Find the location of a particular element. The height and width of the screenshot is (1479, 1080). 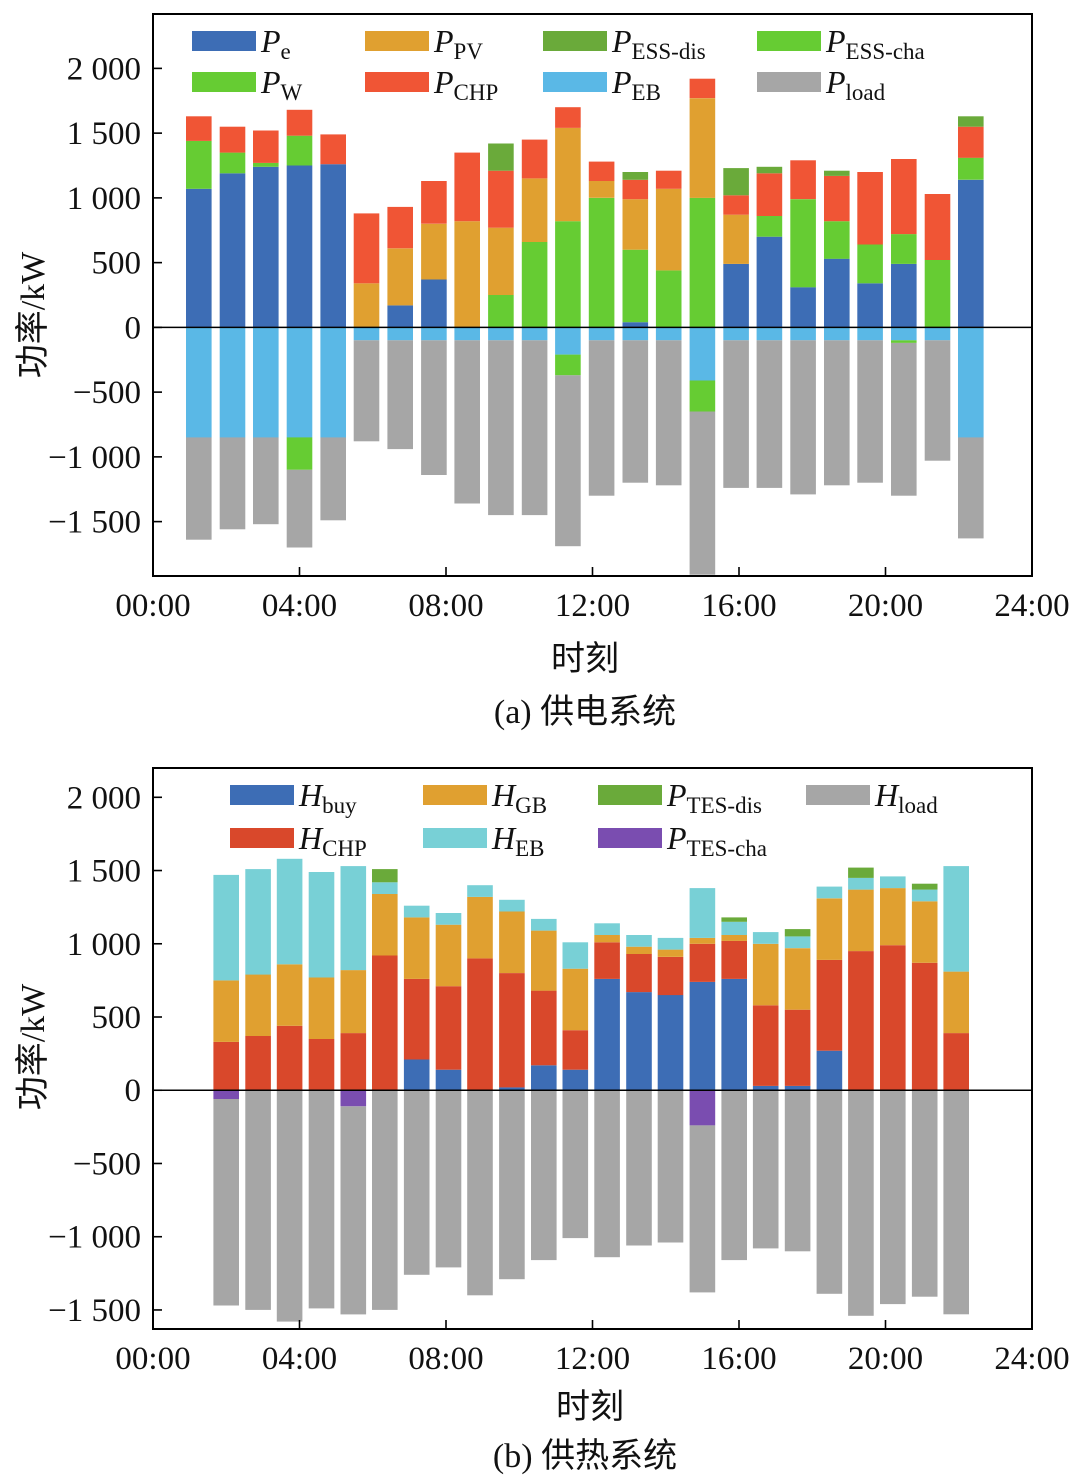

legend-label-Pe: Pe is located at coordinates (275, 43).